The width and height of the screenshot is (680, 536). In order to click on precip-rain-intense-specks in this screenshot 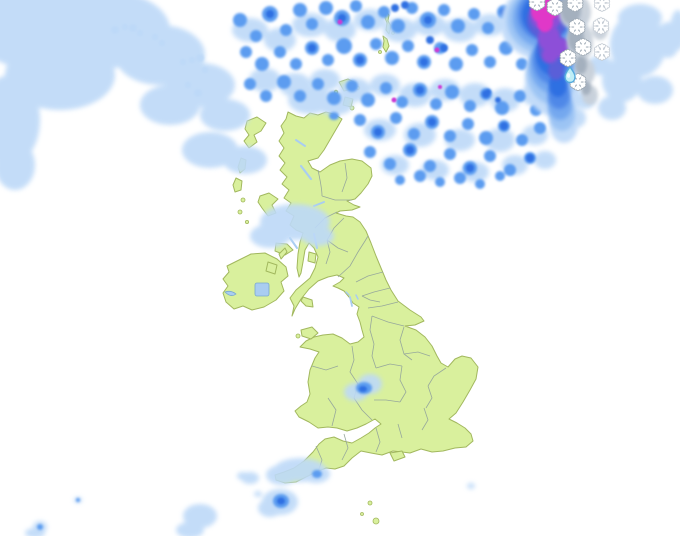, I will do `click(389, 61)`.